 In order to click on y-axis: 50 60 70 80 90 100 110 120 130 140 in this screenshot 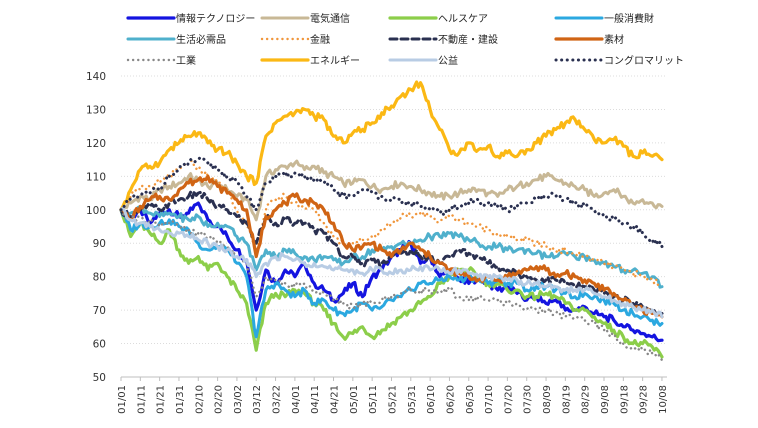, I will do `click(96, 227)`.